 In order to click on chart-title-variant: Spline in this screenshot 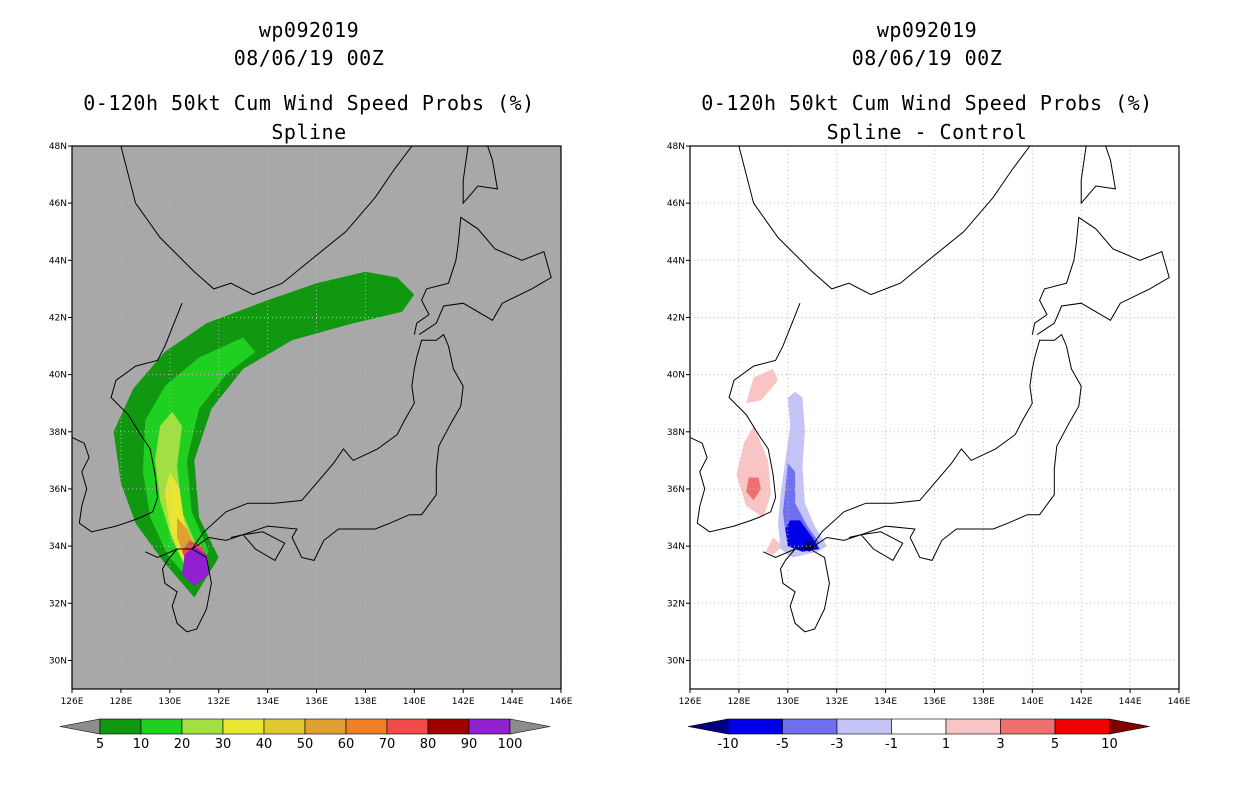, I will do `click(309, 132)`.